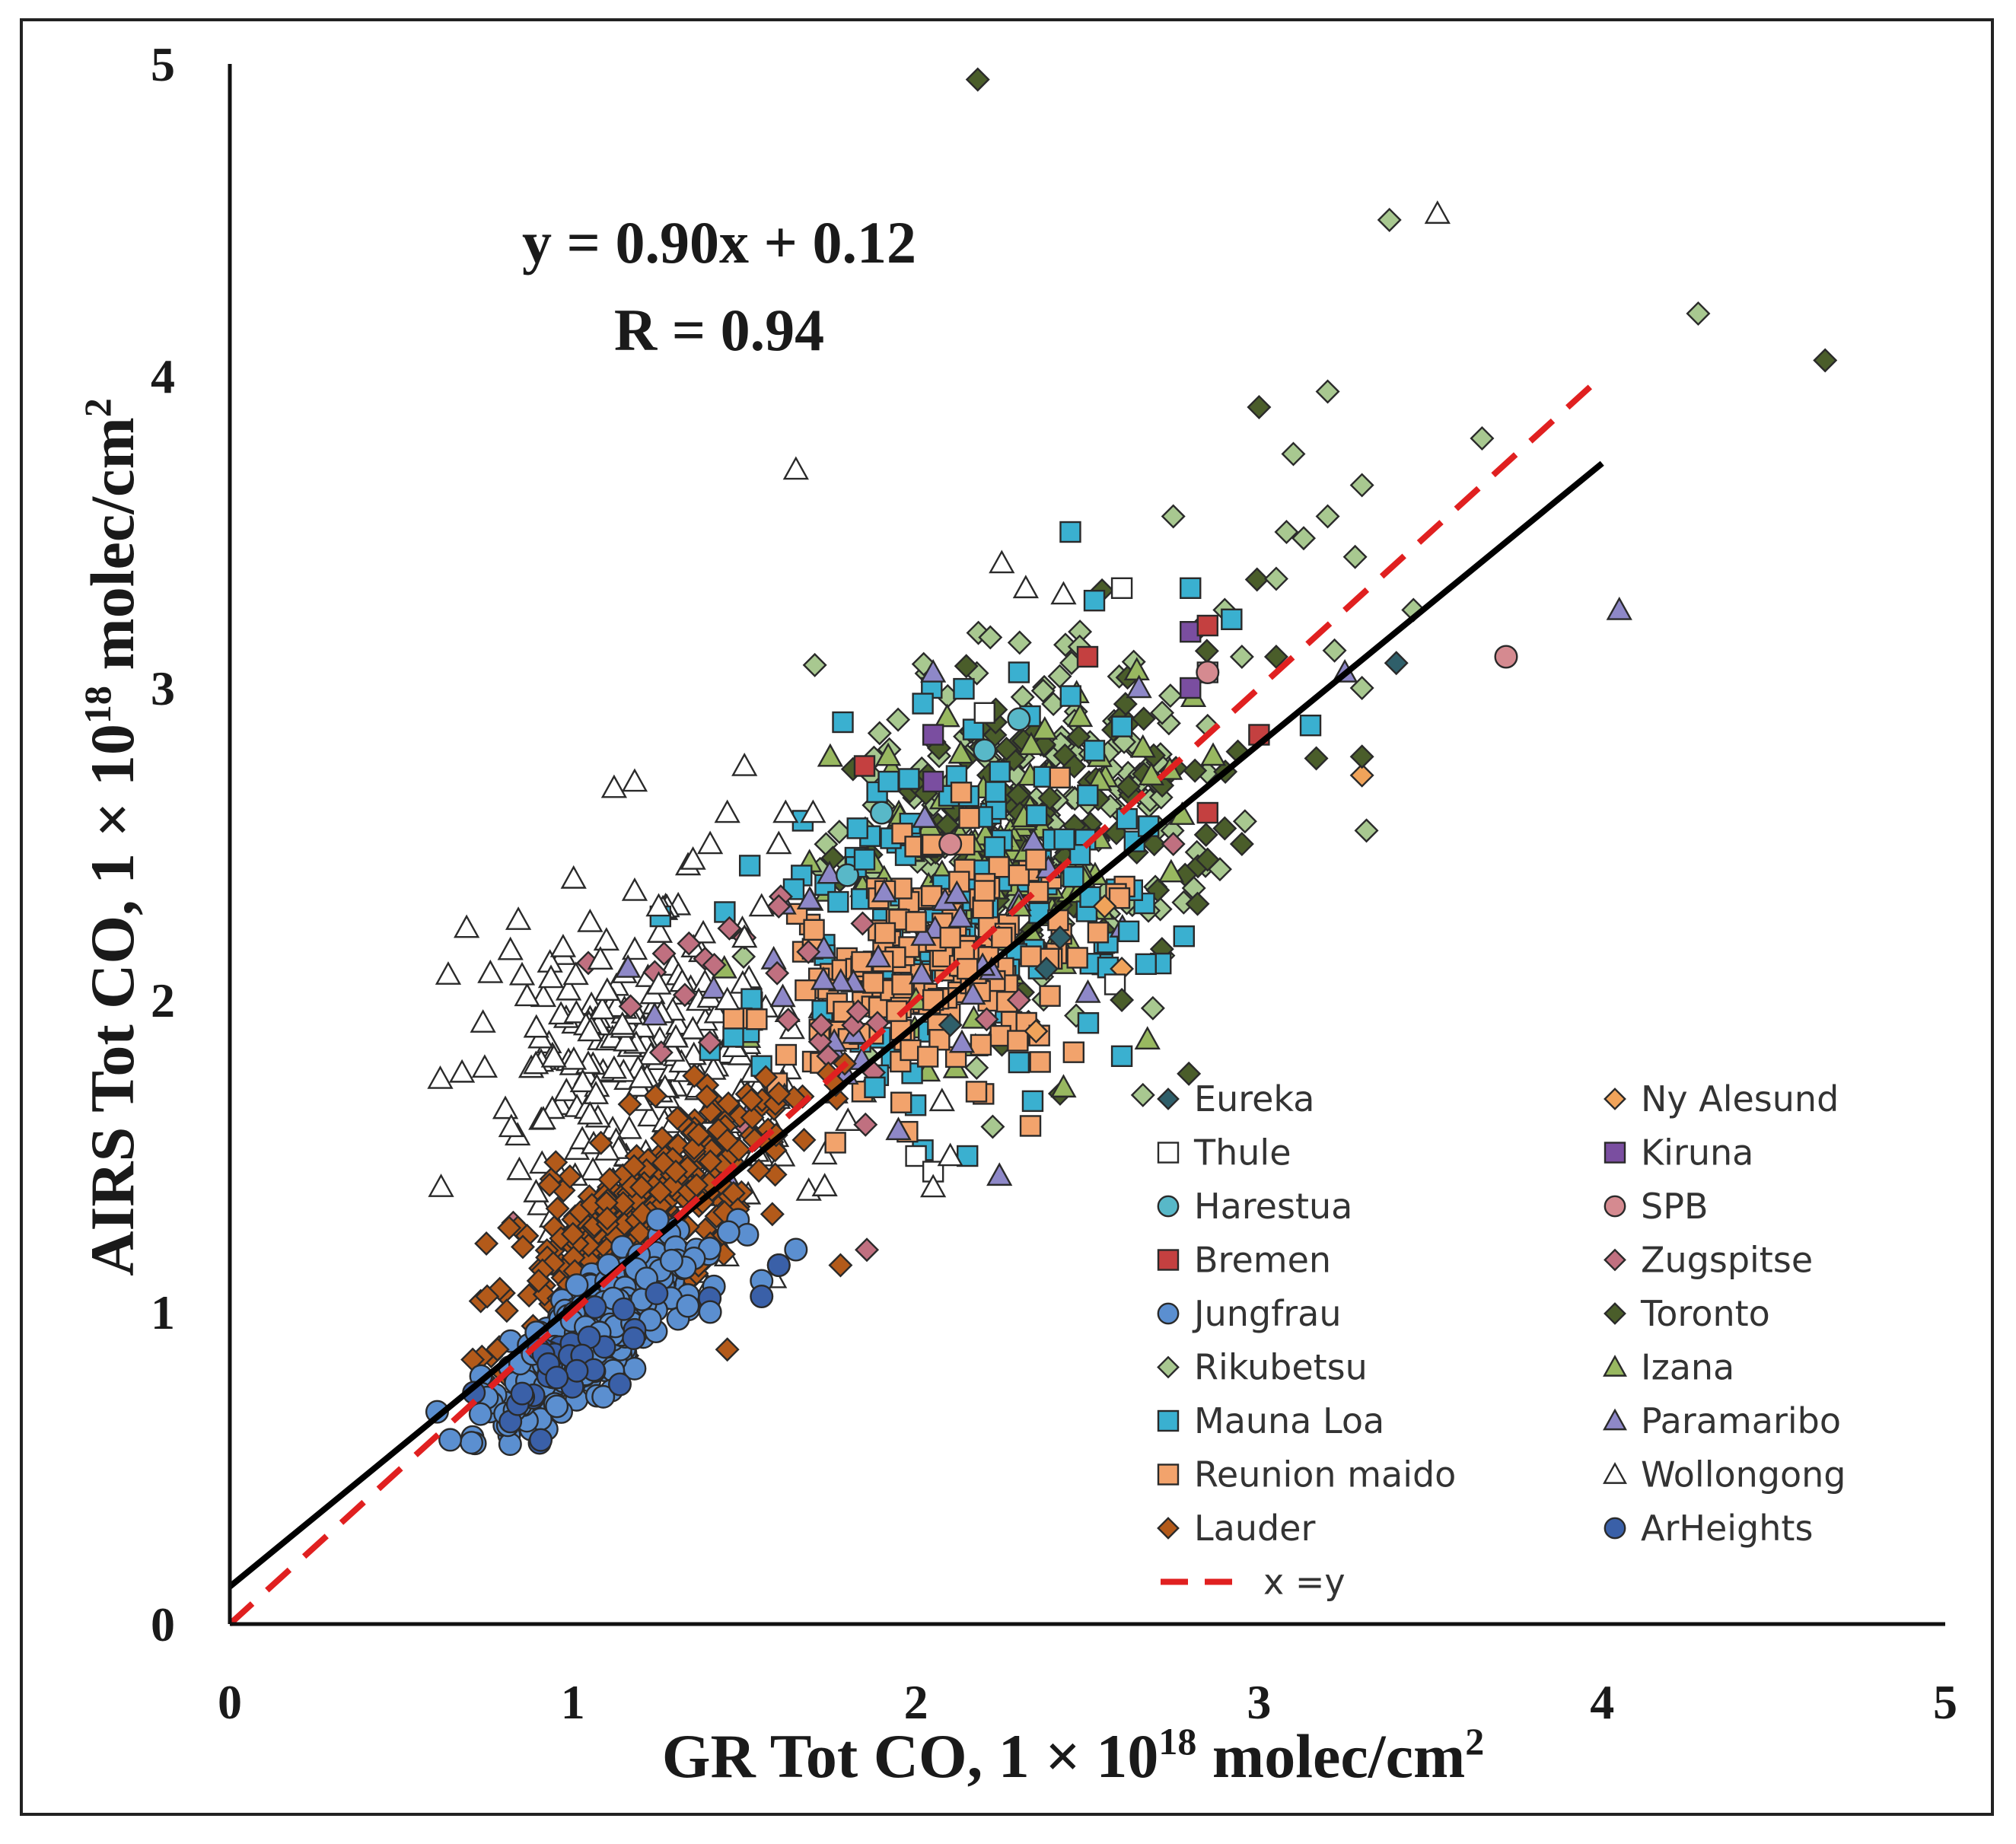 The width and height of the screenshot is (2016, 1844). What do you see at coordinates (847, 875) in the screenshot?
I see `point-harestua` at bounding box center [847, 875].